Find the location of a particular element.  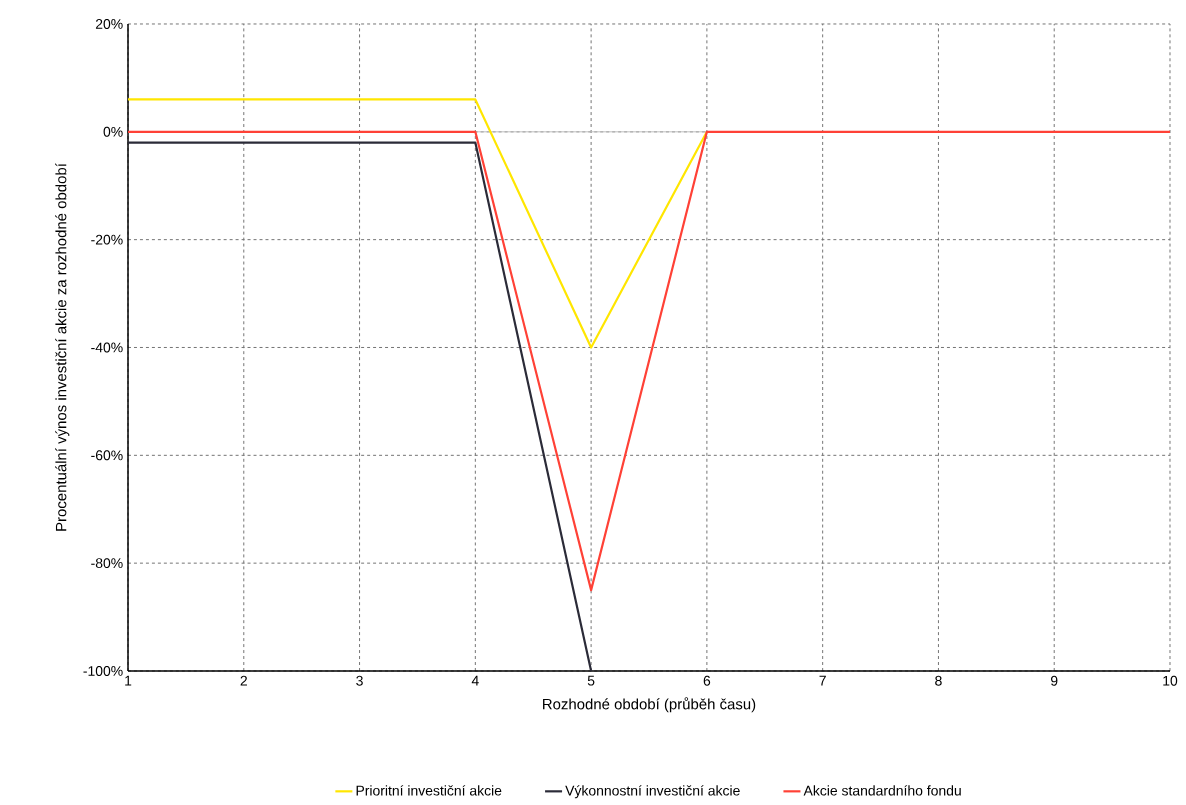

x-tick-label: 4 is located at coordinates (475, 680).